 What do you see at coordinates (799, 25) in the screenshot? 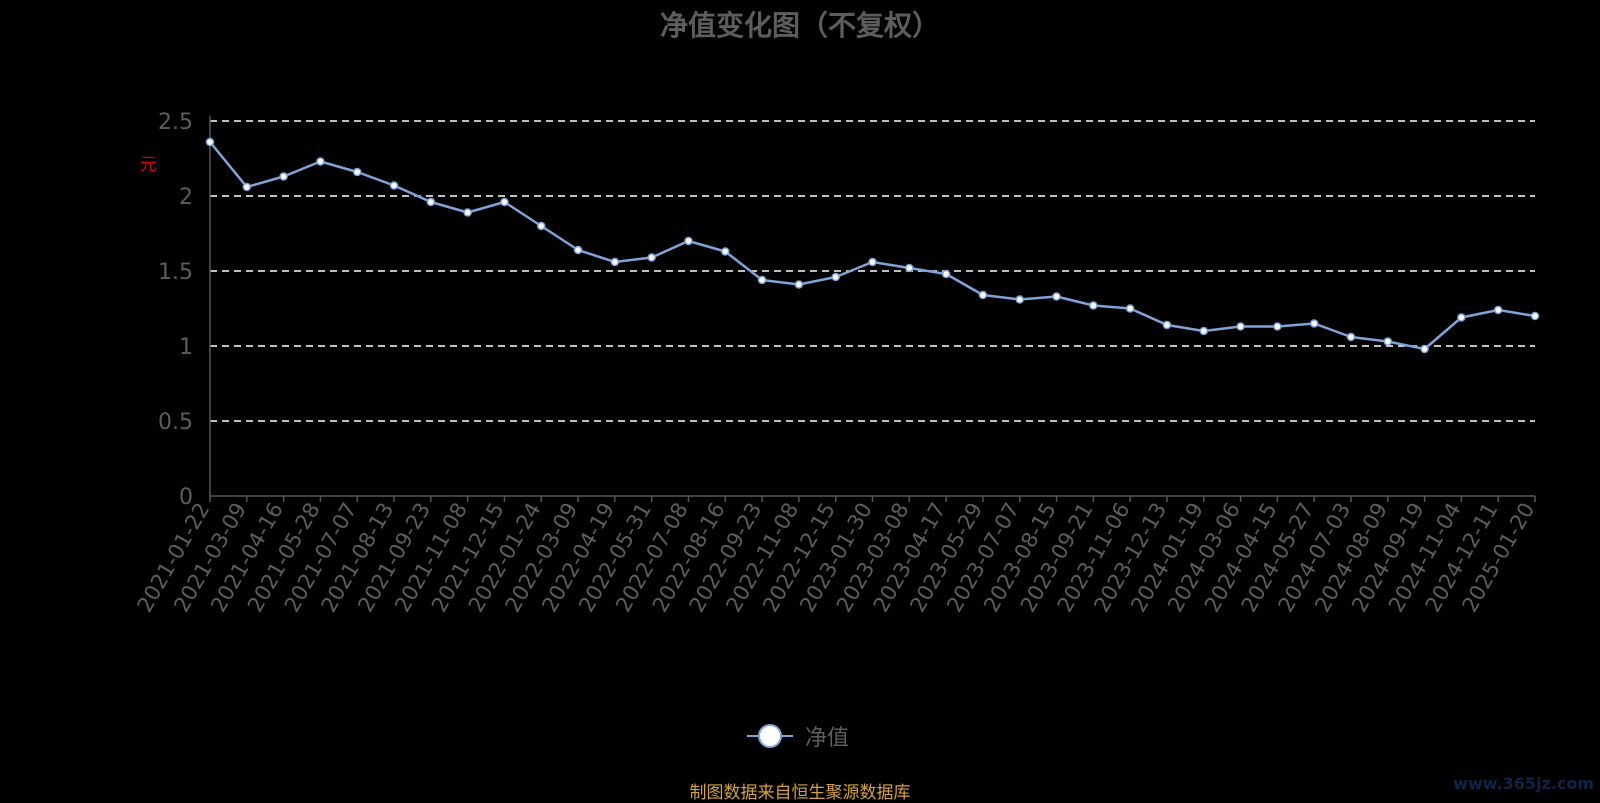
I see `chart-title: 净值变化图（不复权）` at bounding box center [799, 25].